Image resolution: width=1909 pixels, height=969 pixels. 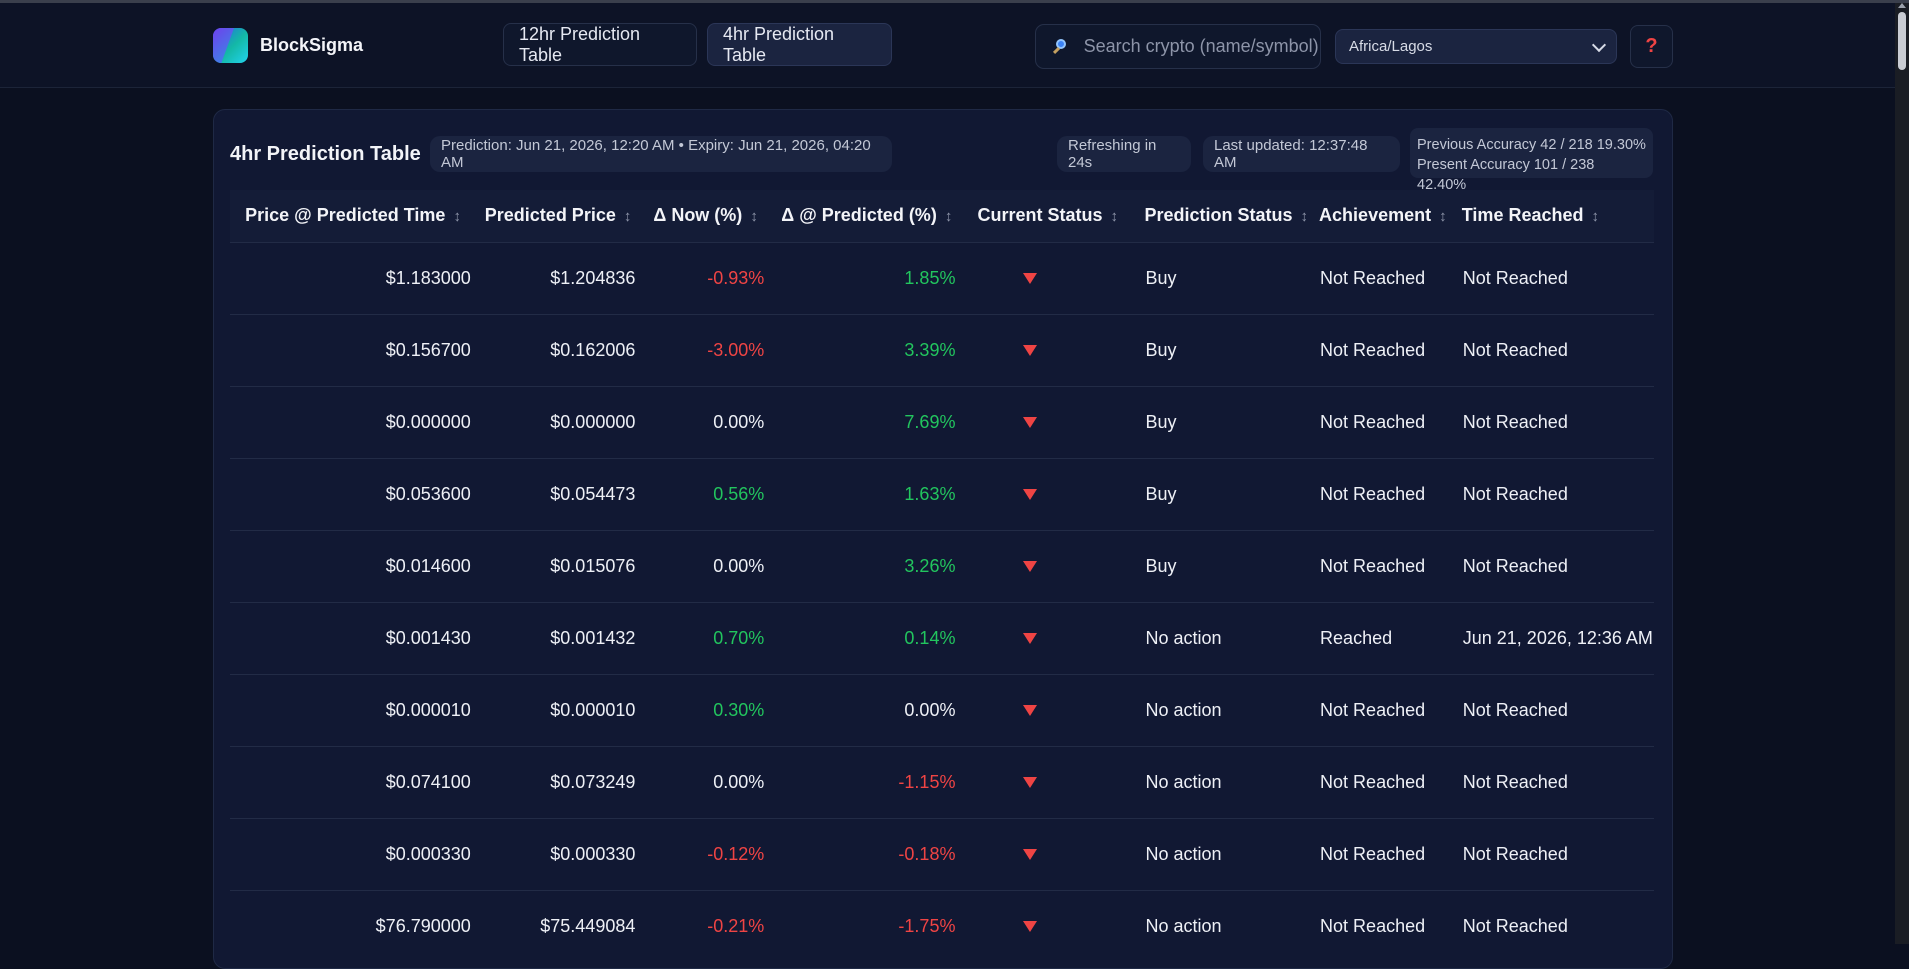 I want to click on search-input, so click(x=1200, y=46).